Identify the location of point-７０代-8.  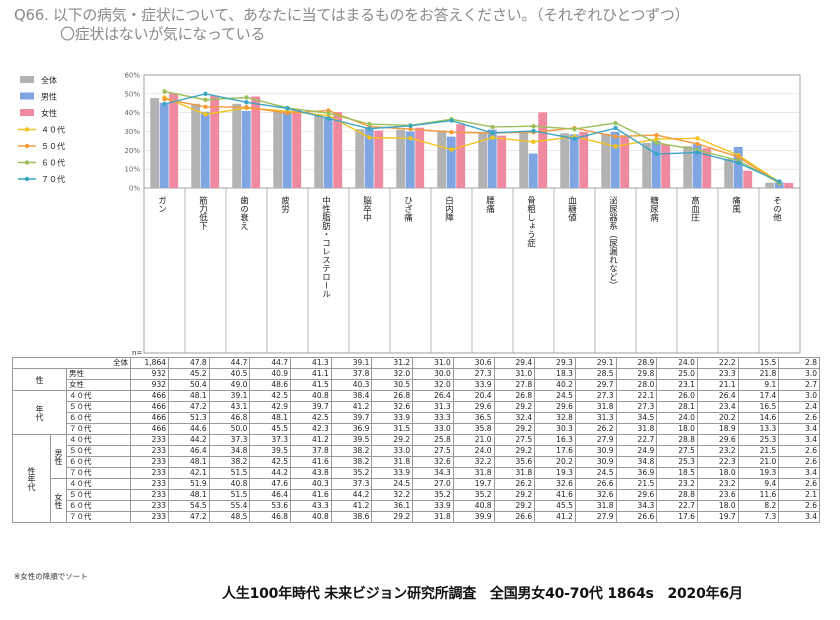
(492, 133).